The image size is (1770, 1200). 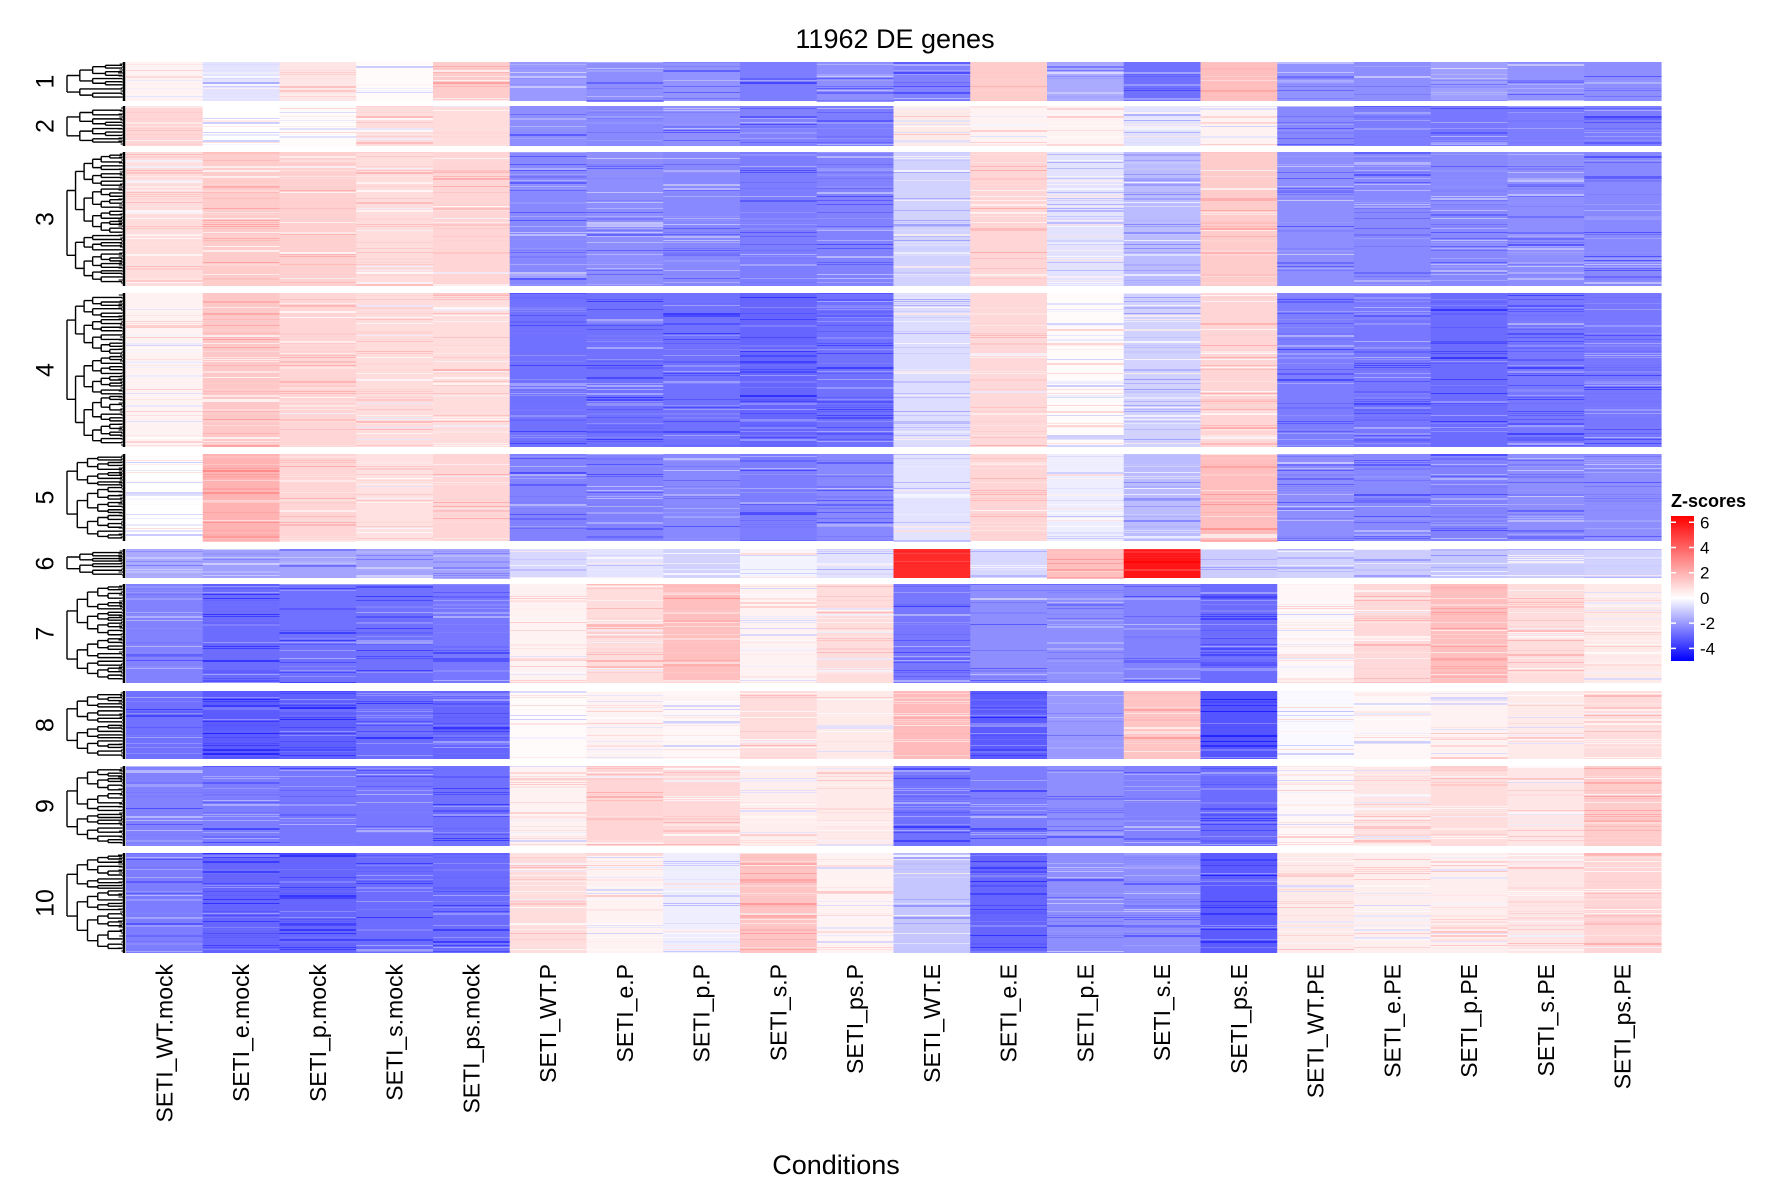 What do you see at coordinates (932, 1023) in the screenshot?
I see `condition-label: SETI_WT.E` at bounding box center [932, 1023].